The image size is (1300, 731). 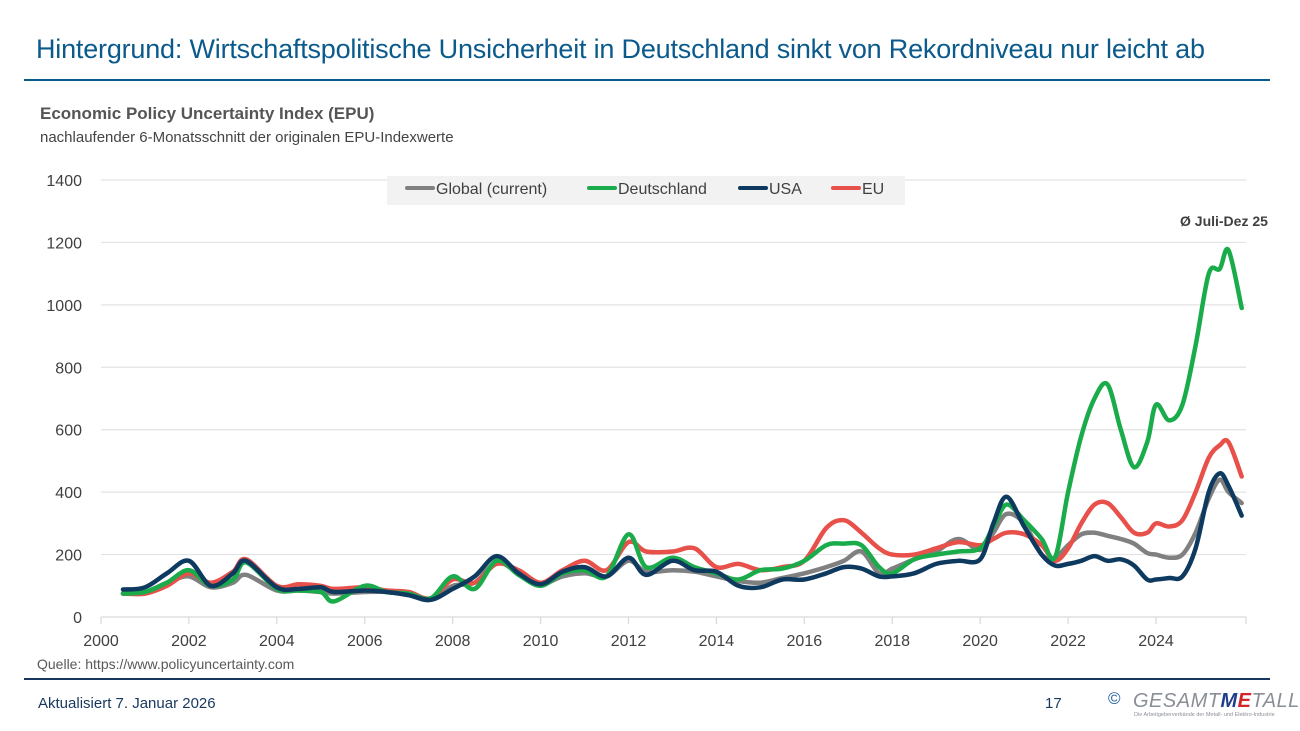 What do you see at coordinates (189, 641) in the screenshot?
I see `x-tick-label: 2002` at bounding box center [189, 641].